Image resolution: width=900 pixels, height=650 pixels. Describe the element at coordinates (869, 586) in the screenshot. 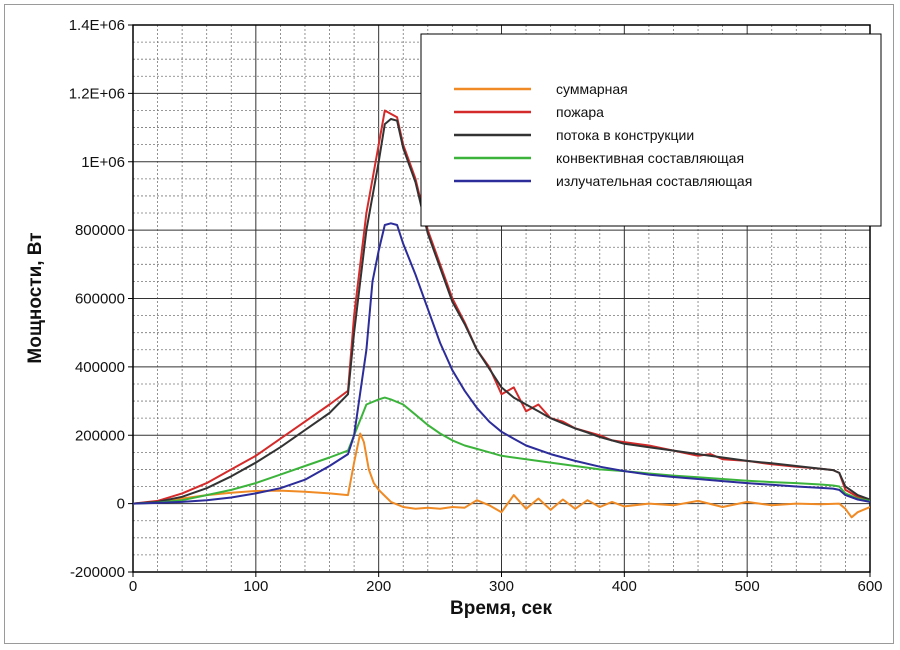

I see `x-tick-label: 600` at that location.